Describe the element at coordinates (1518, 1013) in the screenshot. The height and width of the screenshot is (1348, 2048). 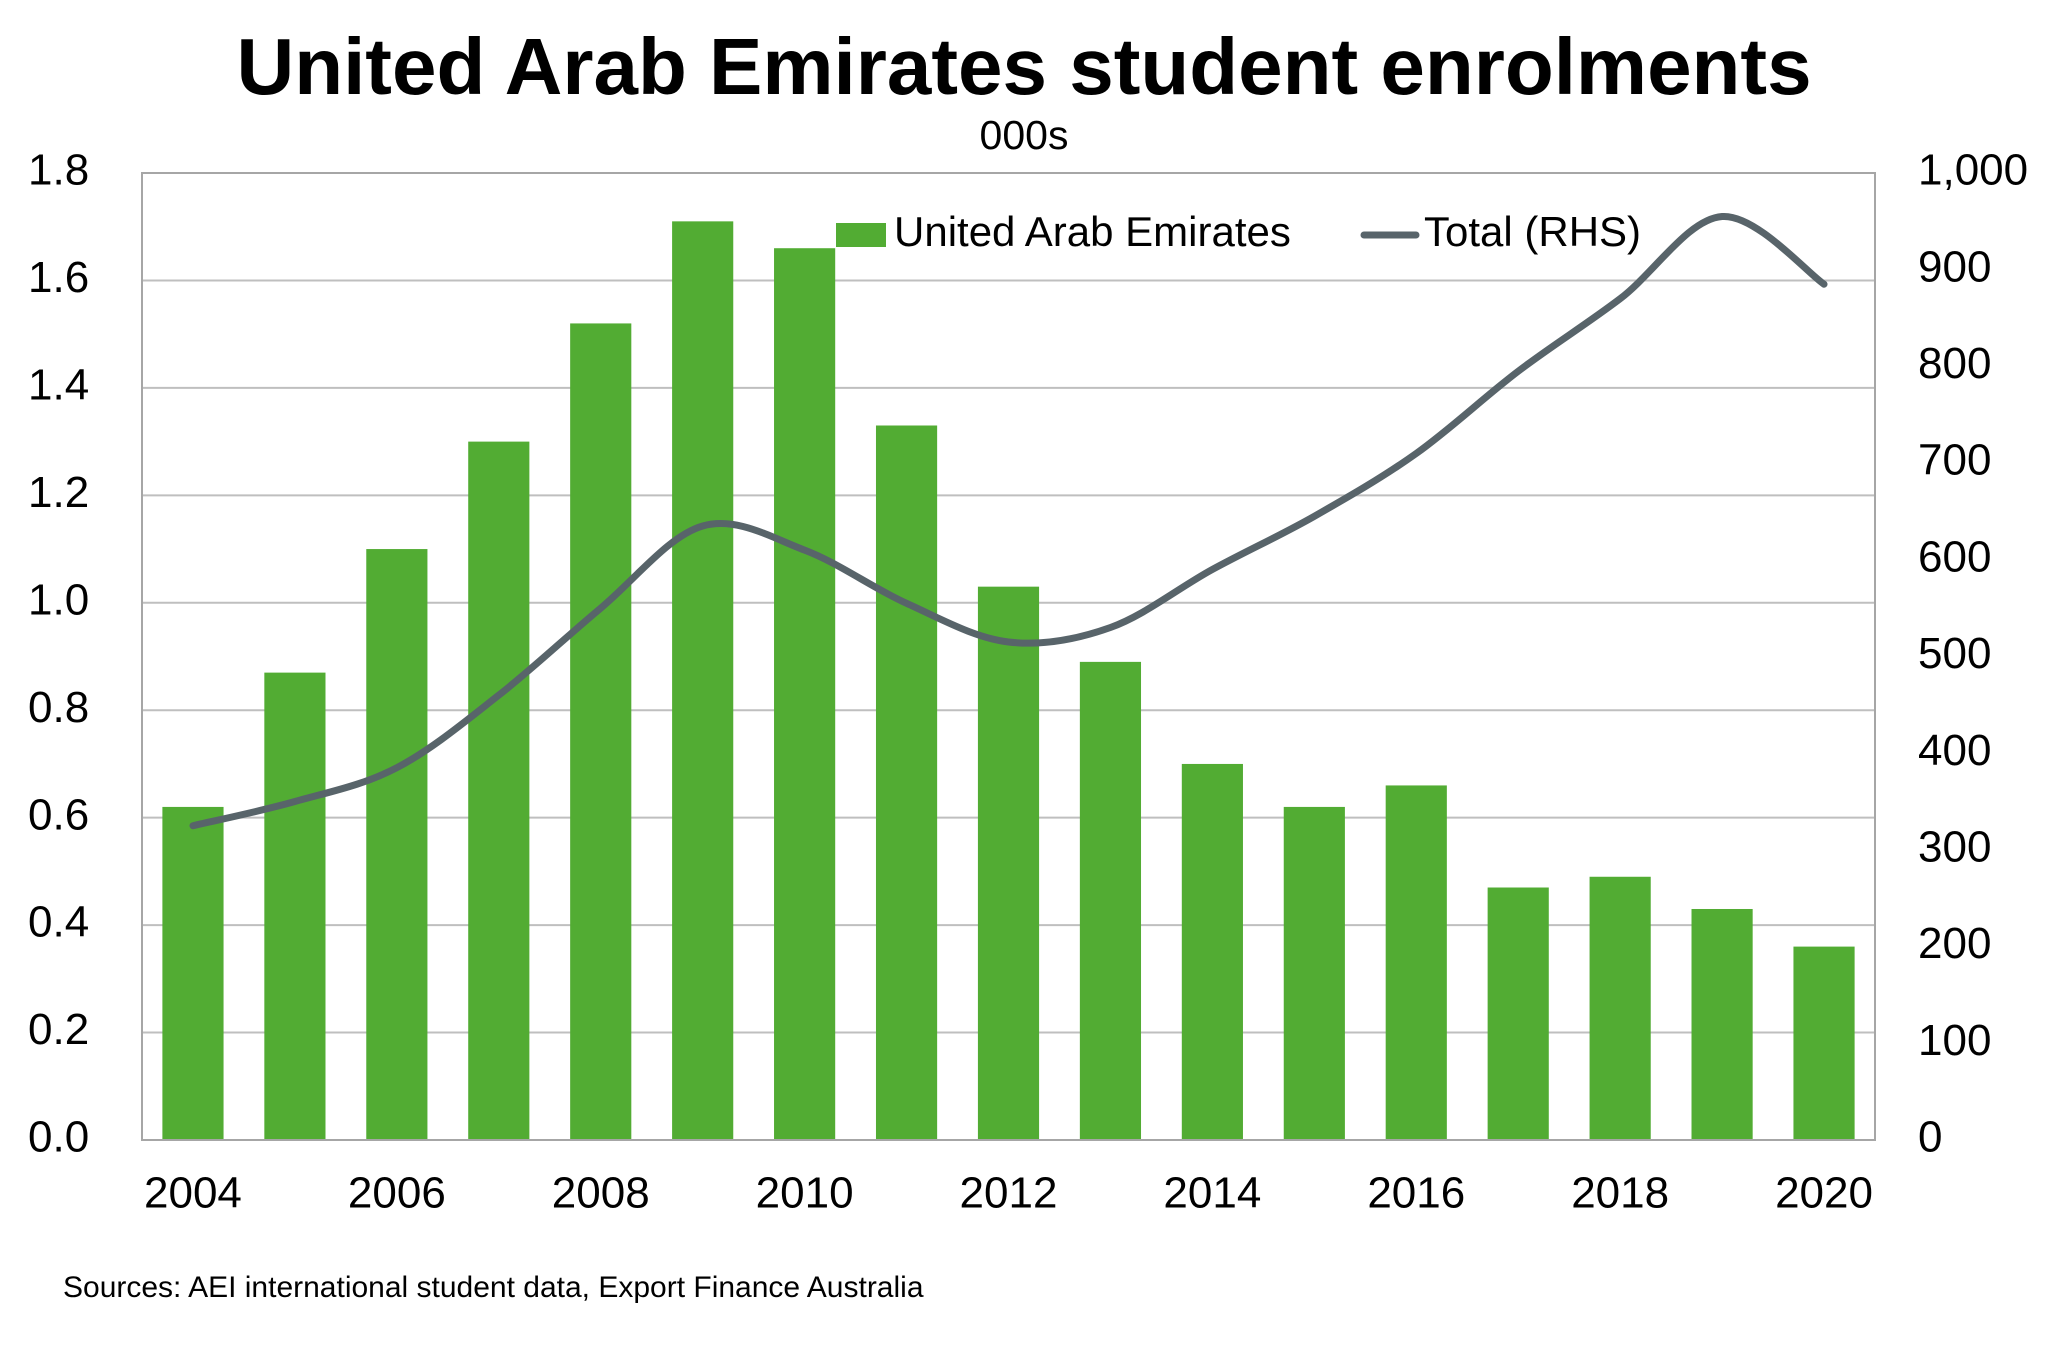
I see `bar-2017` at that location.